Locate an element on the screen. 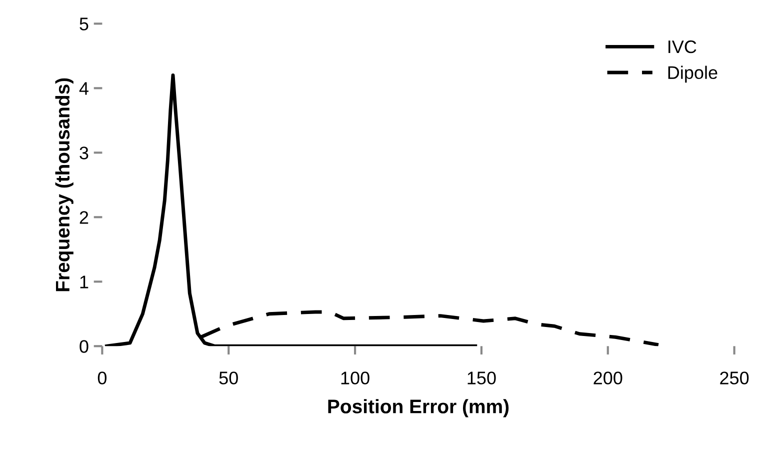  x-tick-label: 50 is located at coordinates (228, 378).